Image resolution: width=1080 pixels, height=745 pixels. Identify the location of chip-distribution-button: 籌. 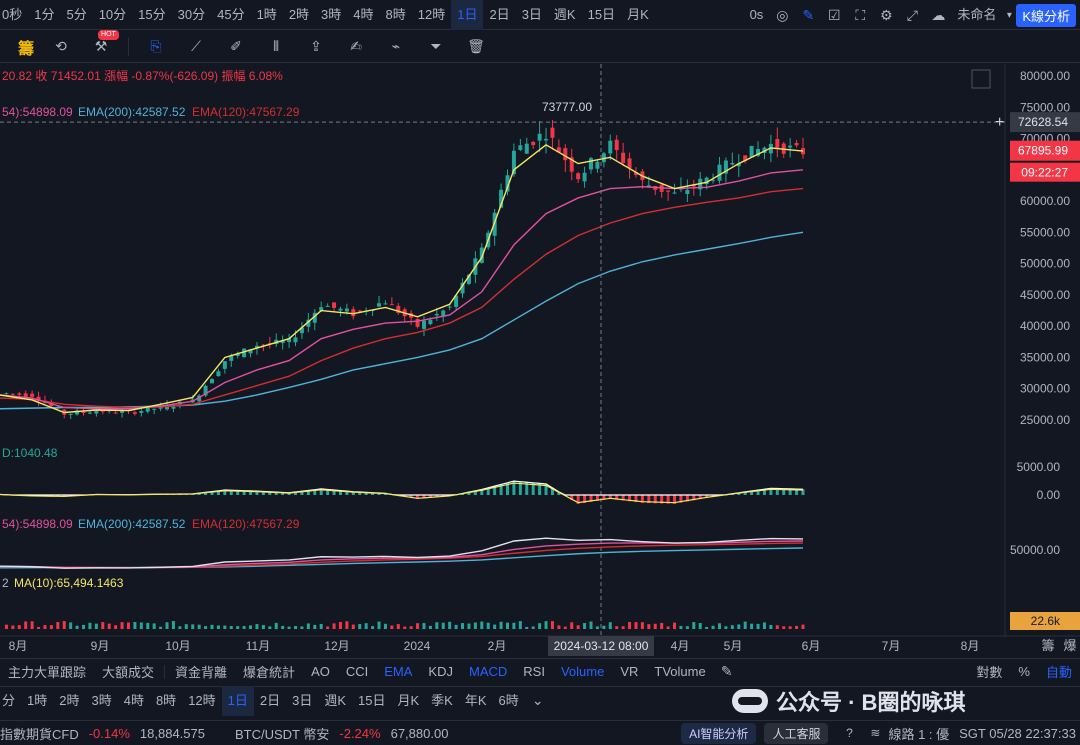
(26, 49).